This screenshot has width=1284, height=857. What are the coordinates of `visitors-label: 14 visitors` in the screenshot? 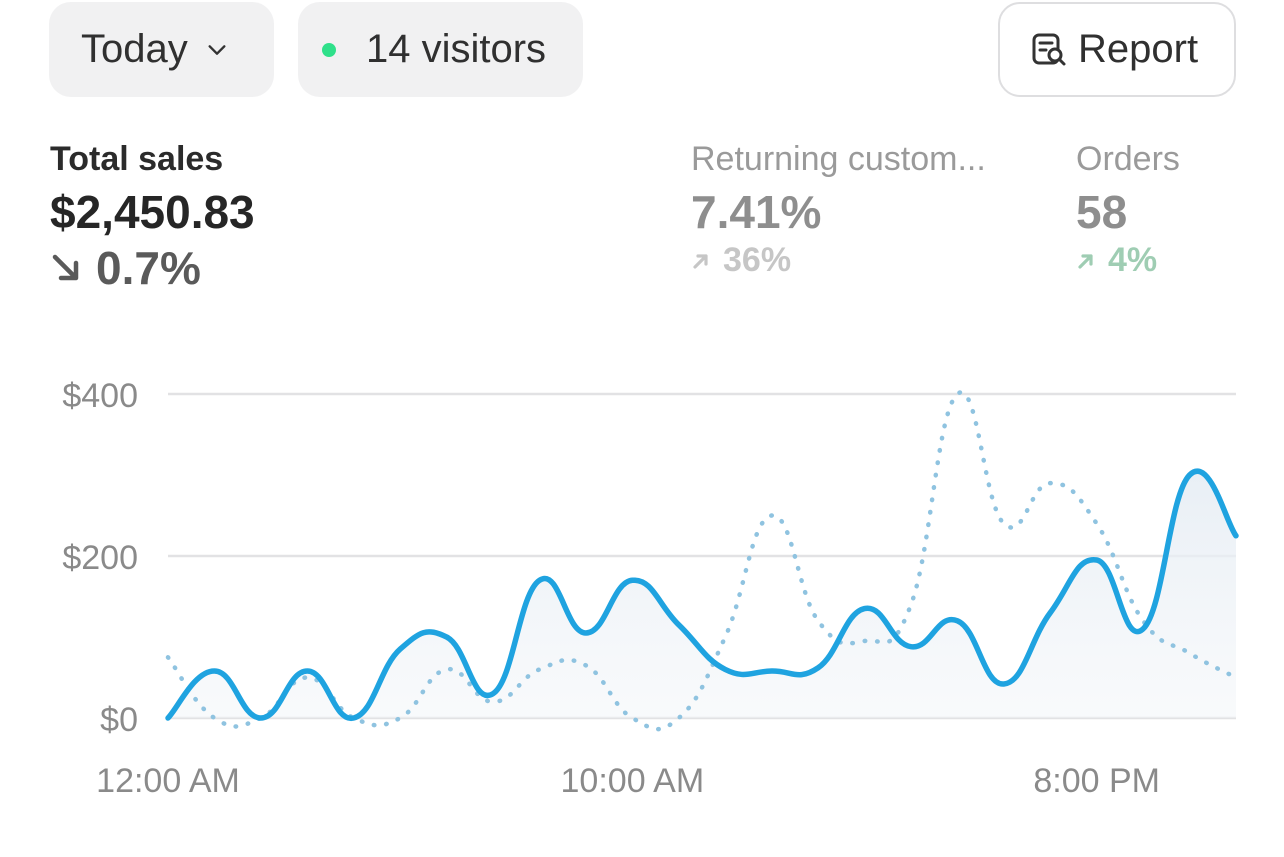 It's located at (456, 49).